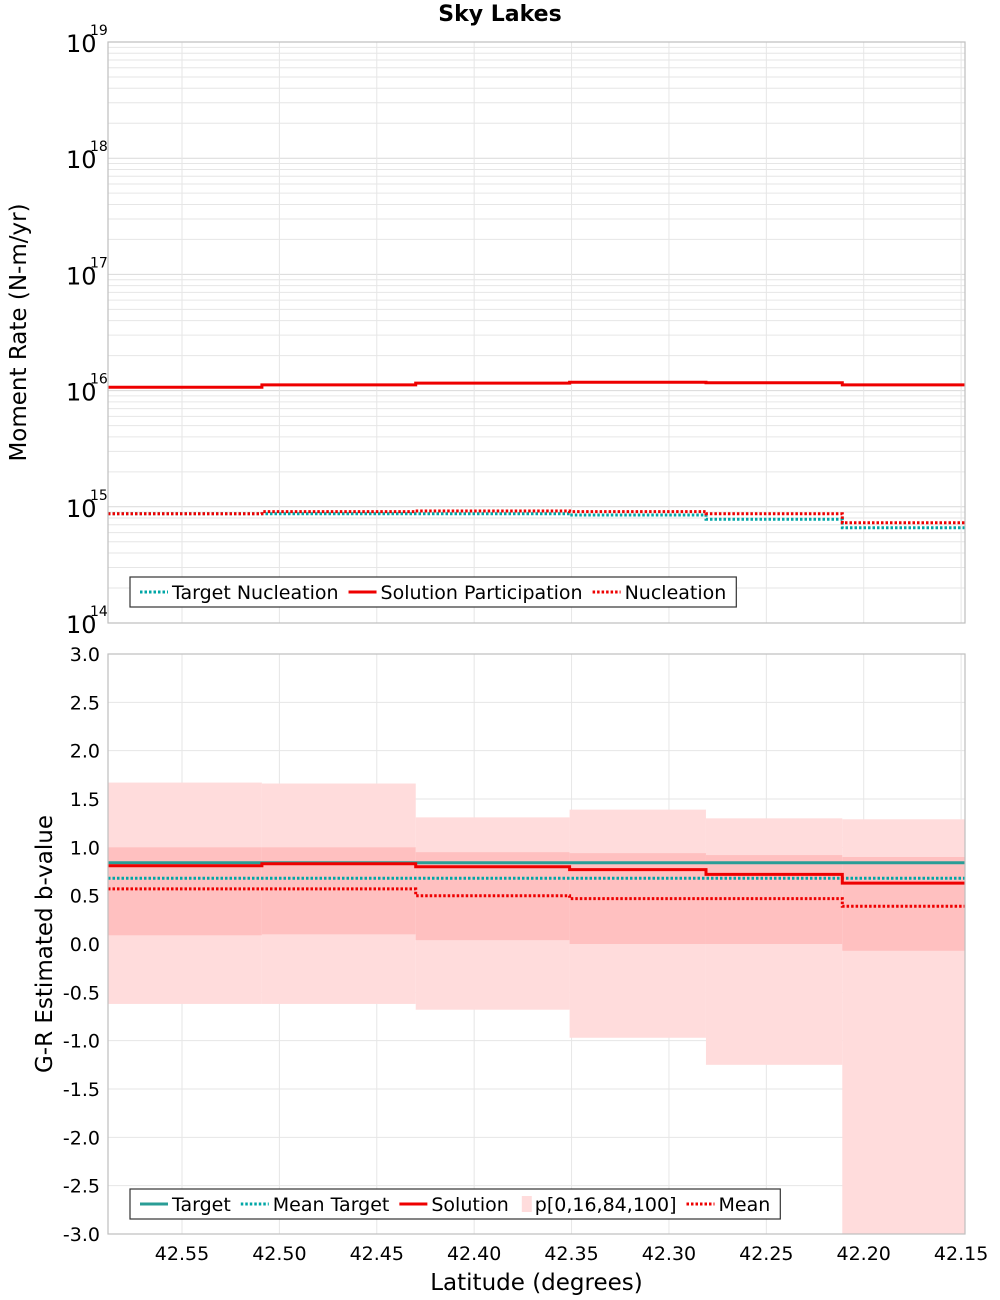  I want to click on y-tick-exponent: 19, so click(99, 31).